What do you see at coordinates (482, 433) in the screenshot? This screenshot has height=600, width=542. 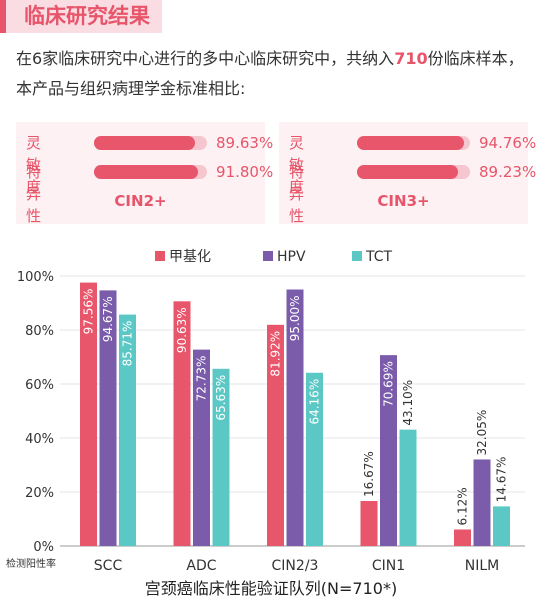 I see `bar-data-label: 32.05%` at bounding box center [482, 433].